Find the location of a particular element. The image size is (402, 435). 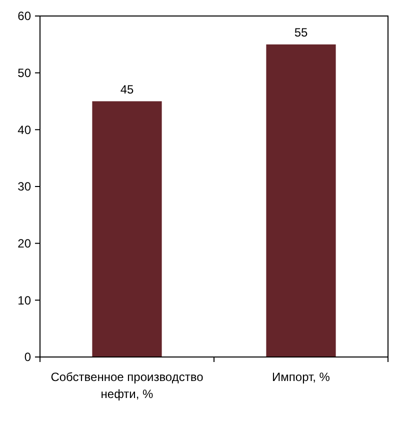

y-tick-label: 20 is located at coordinates (25, 243).